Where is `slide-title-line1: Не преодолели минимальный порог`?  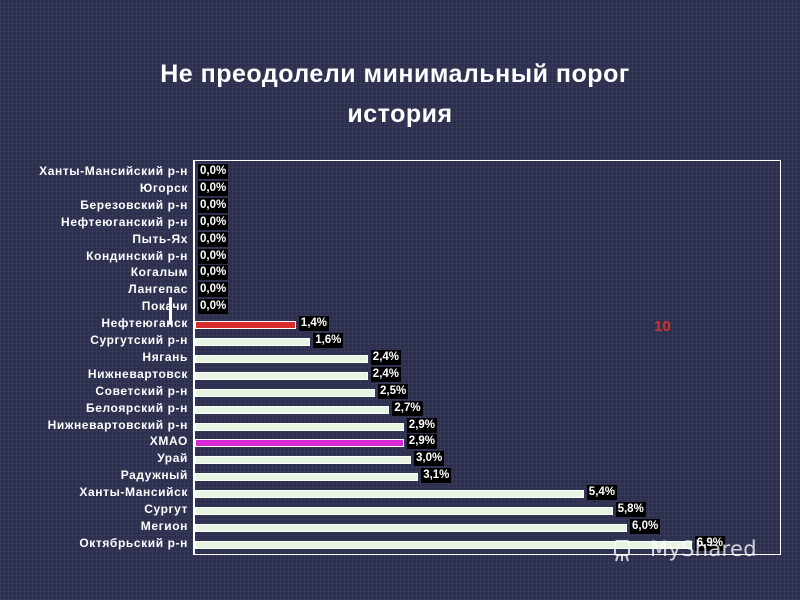
slide-title-line1: Не преодолели минимальный порог is located at coordinates (395, 74).